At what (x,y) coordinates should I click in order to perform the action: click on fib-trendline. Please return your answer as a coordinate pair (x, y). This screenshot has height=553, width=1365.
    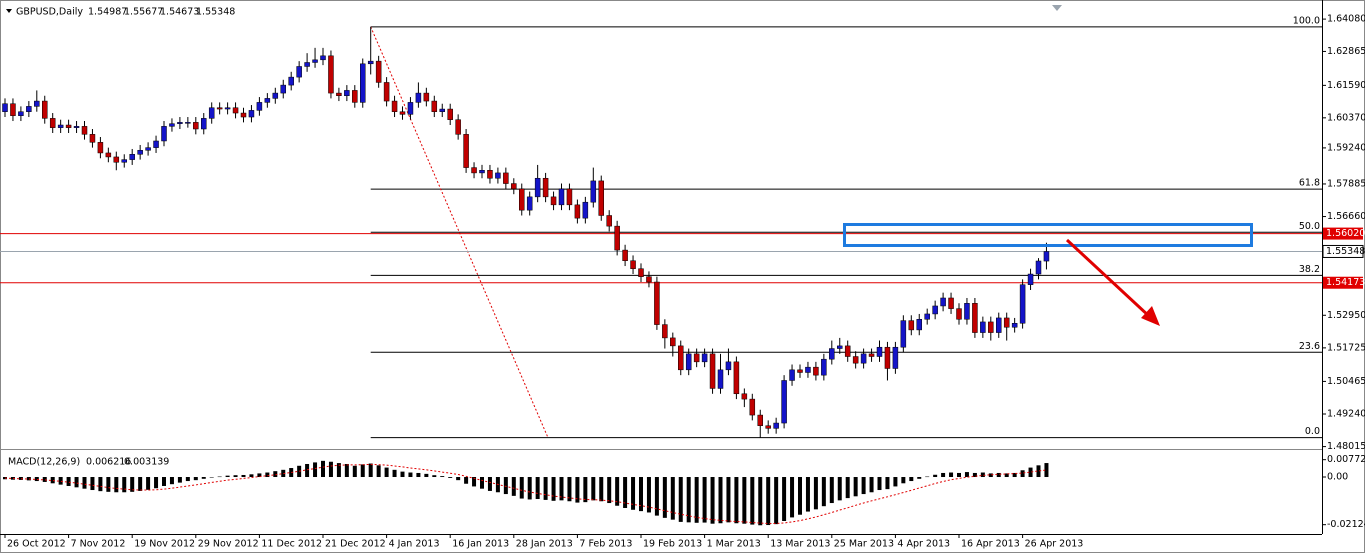
    Looking at the image, I should click on (459, 232).